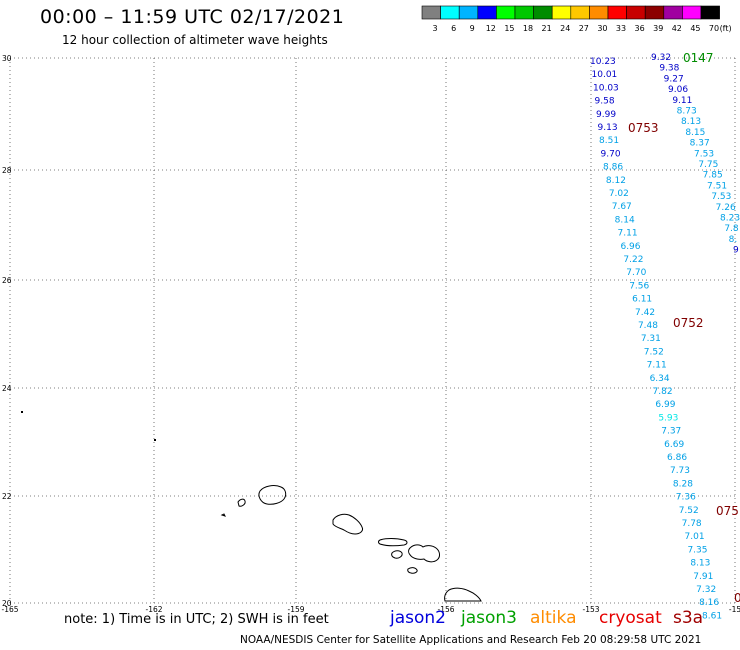  Describe the element at coordinates (697, 550) in the screenshot. I see `wave-height-label: 7.35` at that location.